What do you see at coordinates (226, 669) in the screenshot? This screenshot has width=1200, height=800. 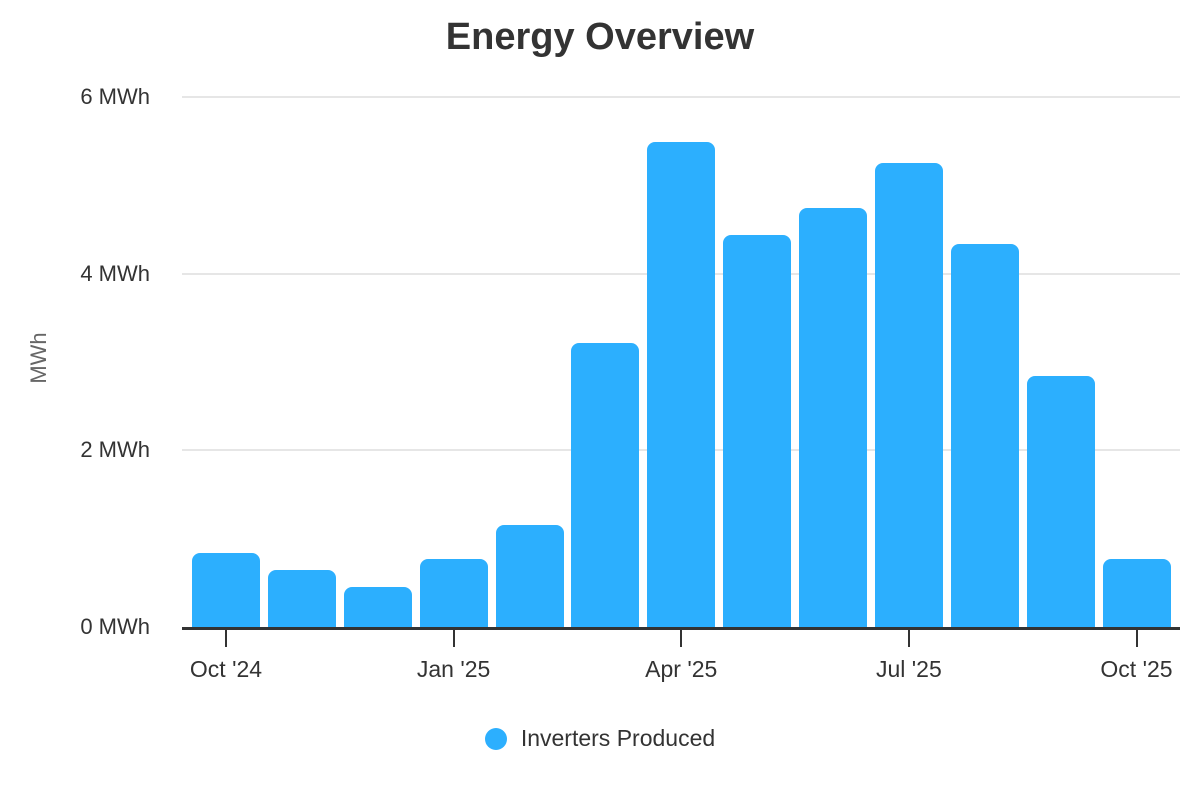 I see `x-axis-tick-label: Oct '24` at bounding box center [226, 669].